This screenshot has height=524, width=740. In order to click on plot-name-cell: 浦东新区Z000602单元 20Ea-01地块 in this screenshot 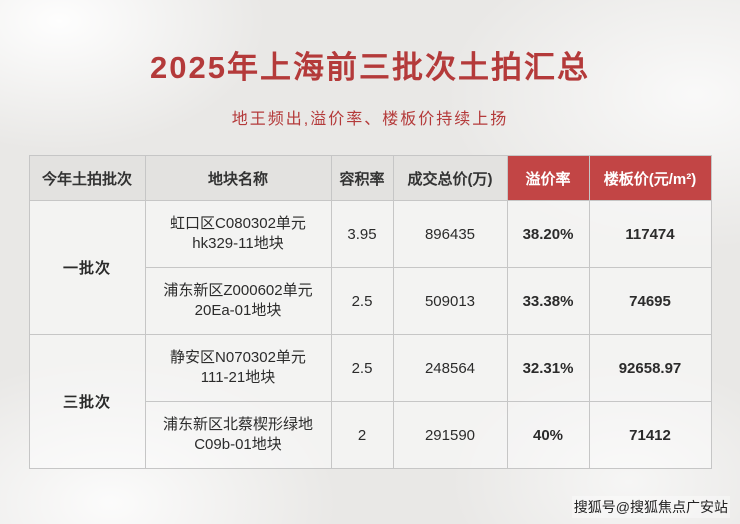, I will do `click(238, 301)`.